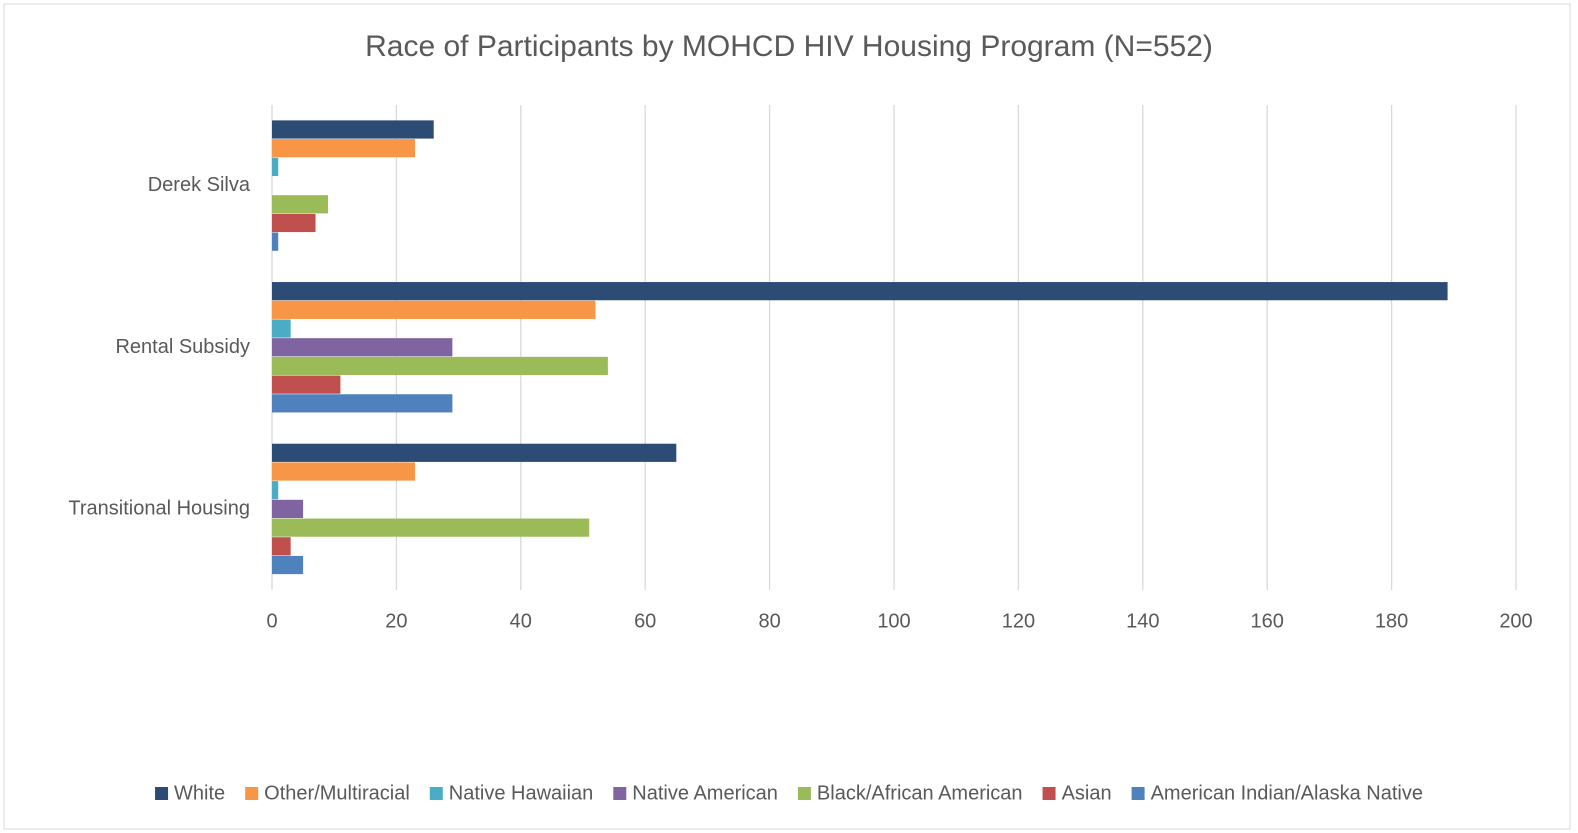 The height and width of the screenshot is (833, 1578). What do you see at coordinates (1287, 793) in the screenshot?
I see `legend-label: American Indian/Alaska Native` at bounding box center [1287, 793].